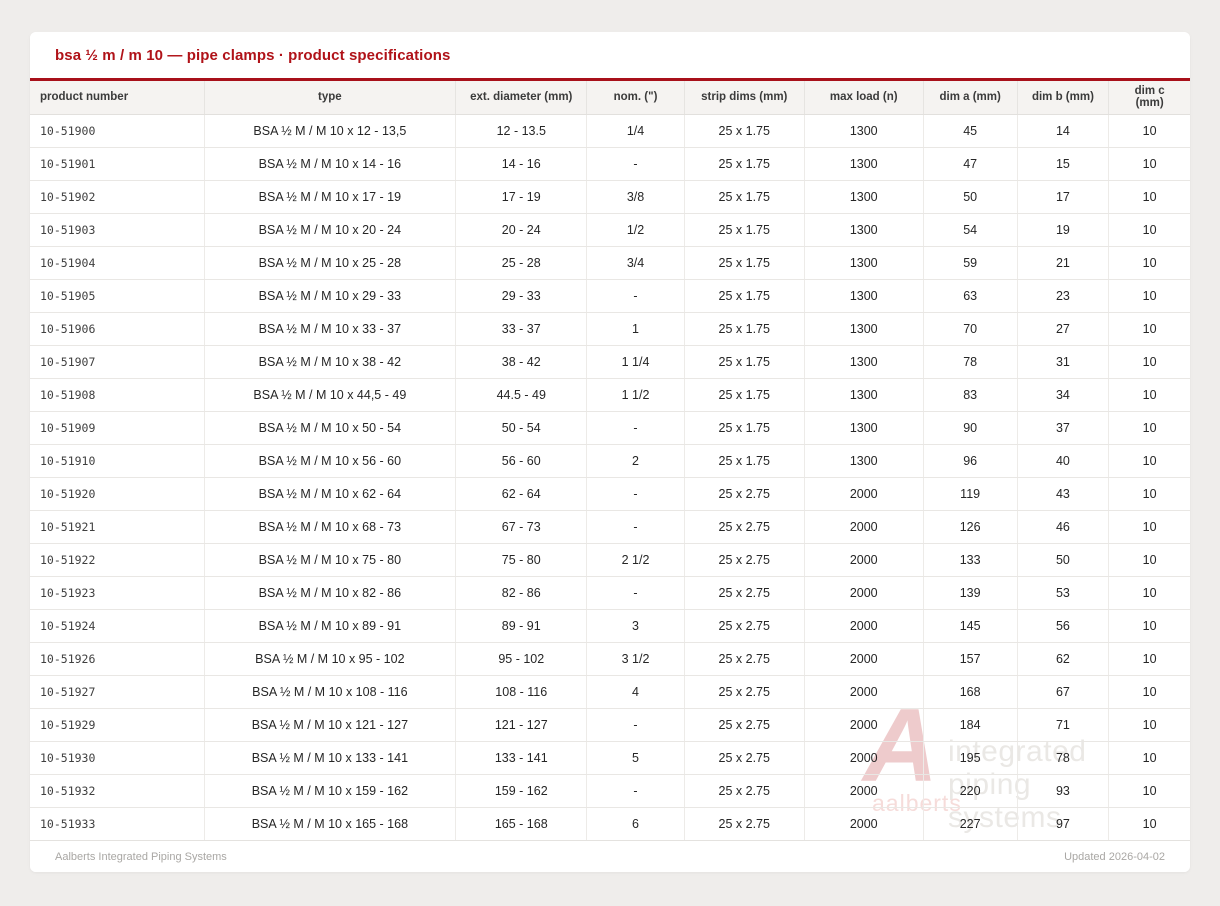 The height and width of the screenshot is (906, 1220). I want to click on table-cell: 3/8, so click(635, 197).